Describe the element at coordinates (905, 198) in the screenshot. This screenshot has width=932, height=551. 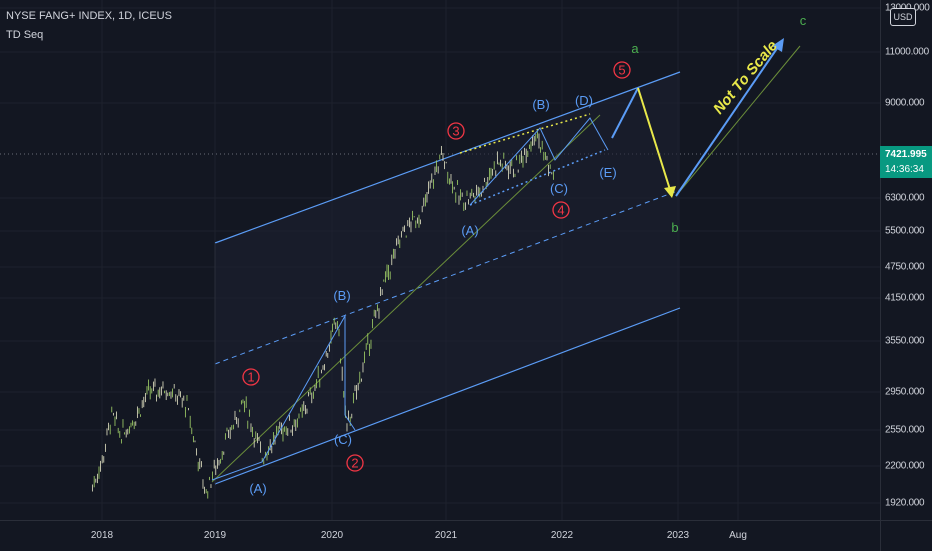
I see `price-label: 6300.000` at that location.